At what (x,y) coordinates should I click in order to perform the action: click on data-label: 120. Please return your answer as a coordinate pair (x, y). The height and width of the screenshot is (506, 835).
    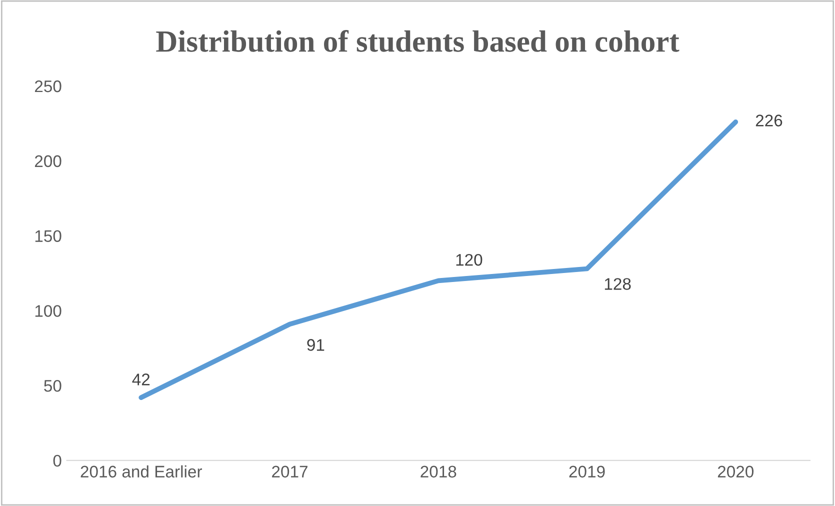
    Looking at the image, I should click on (469, 260).